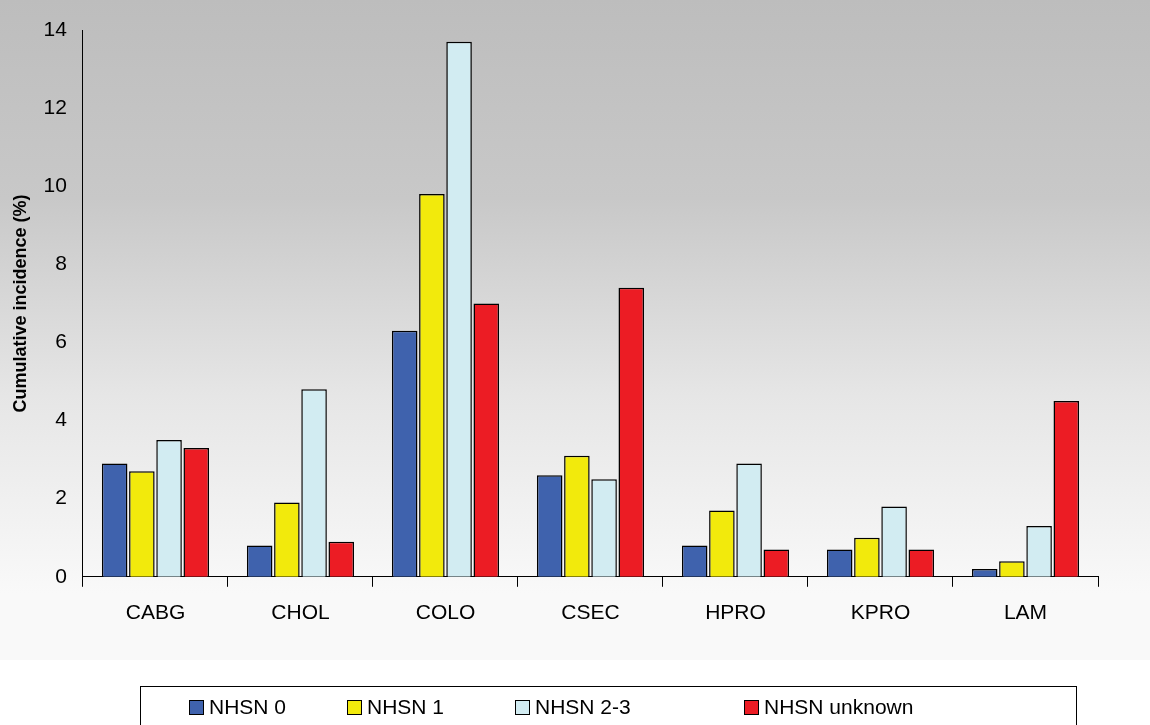 Image resolution: width=1150 pixels, height=725 pixels. What do you see at coordinates (1025, 612) in the screenshot?
I see `x-tick-label: LAM` at bounding box center [1025, 612].